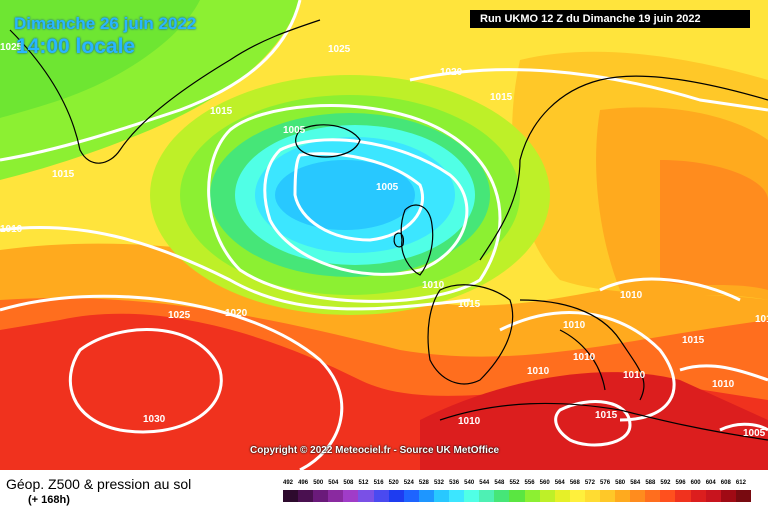 Image resolution: width=768 pixels, height=512 pixels. What do you see at coordinates (288, 483) in the screenshot?
I see `legend-value: 492` at bounding box center [288, 483].